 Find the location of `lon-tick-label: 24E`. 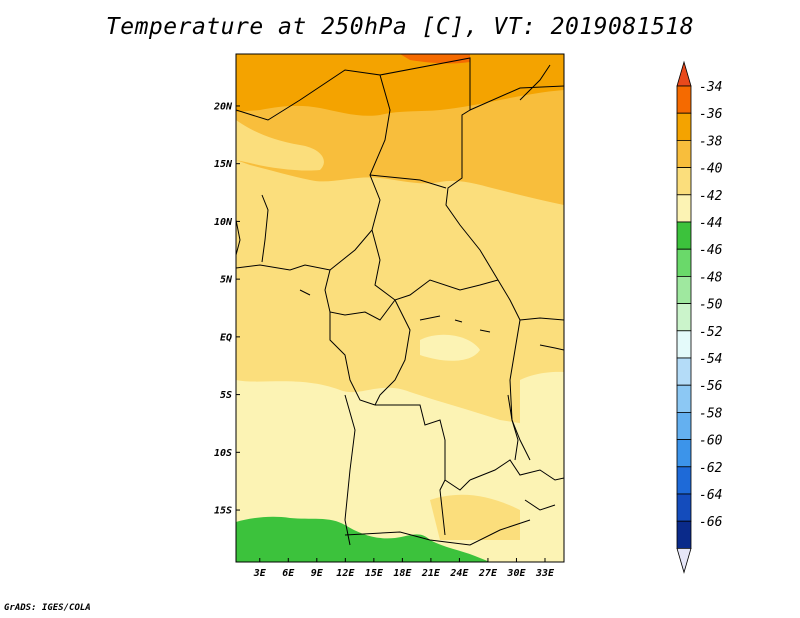

lon-tick-label: 24E is located at coordinates (459, 573).